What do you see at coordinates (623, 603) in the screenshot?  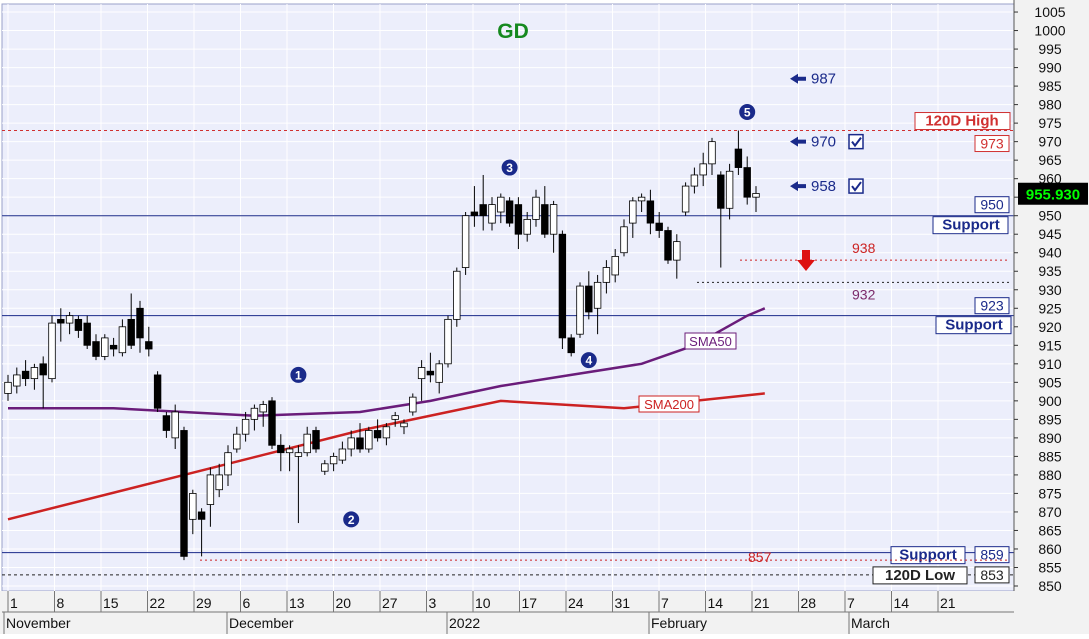 I see `x-tick-label: 31` at bounding box center [623, 603].